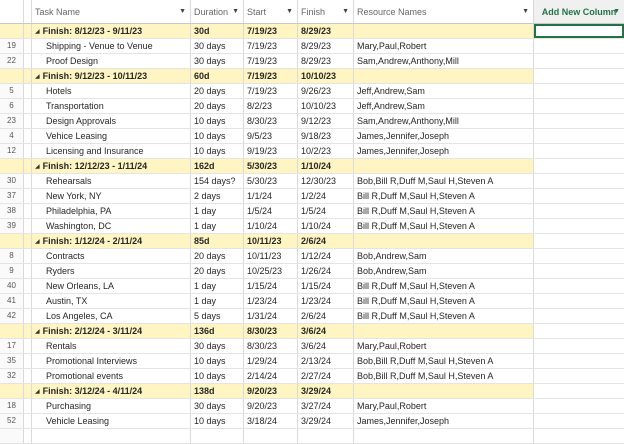 The height and width of the screenshot is (444, 624). What do you see at coordinates (326, 136) in the screenshot?
I see `finish-cell: 9/18/23` at bounding box center [326, 136].